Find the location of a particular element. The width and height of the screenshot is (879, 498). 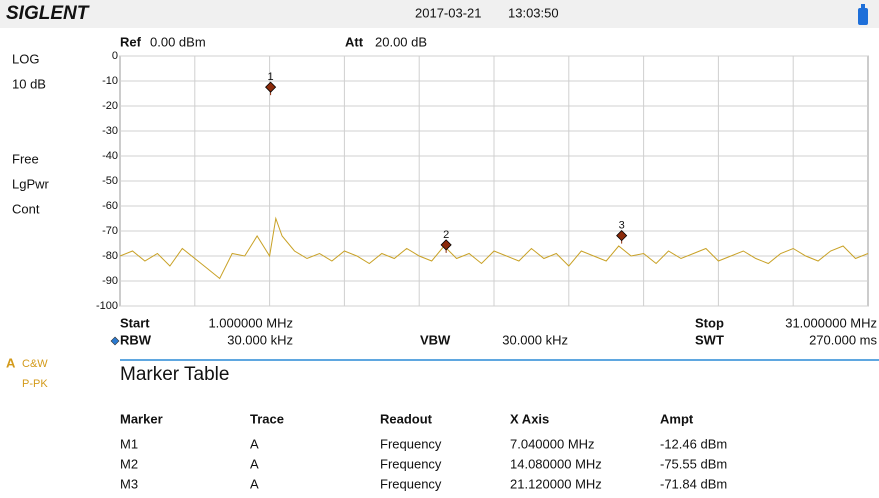

table-cell: -12.46 dBm is located at coordinates (693, 443).